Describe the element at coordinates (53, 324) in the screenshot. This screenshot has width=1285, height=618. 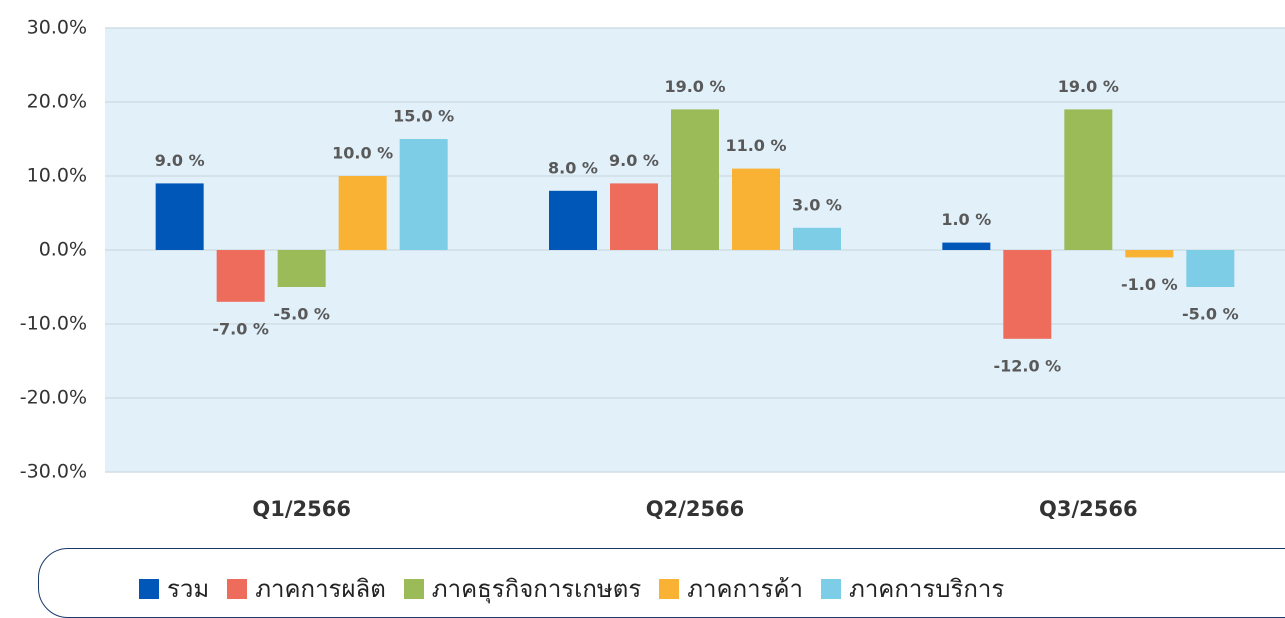
I see `y-tick-label: -10.0%` at that location.